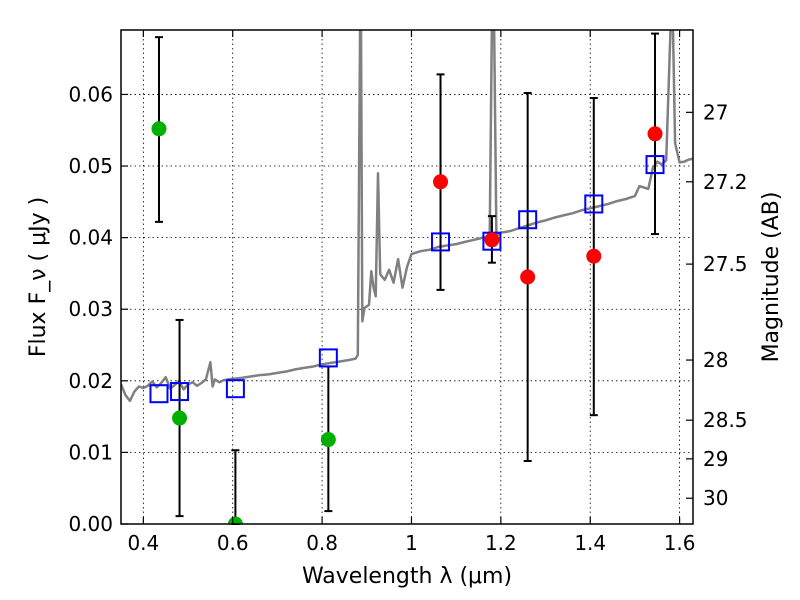 The image size is (800, 600). What do you see at coordinates (680, 543) in the screenshot?
I see `x-tick-label: 1.6` at bounding box center [680, 543].